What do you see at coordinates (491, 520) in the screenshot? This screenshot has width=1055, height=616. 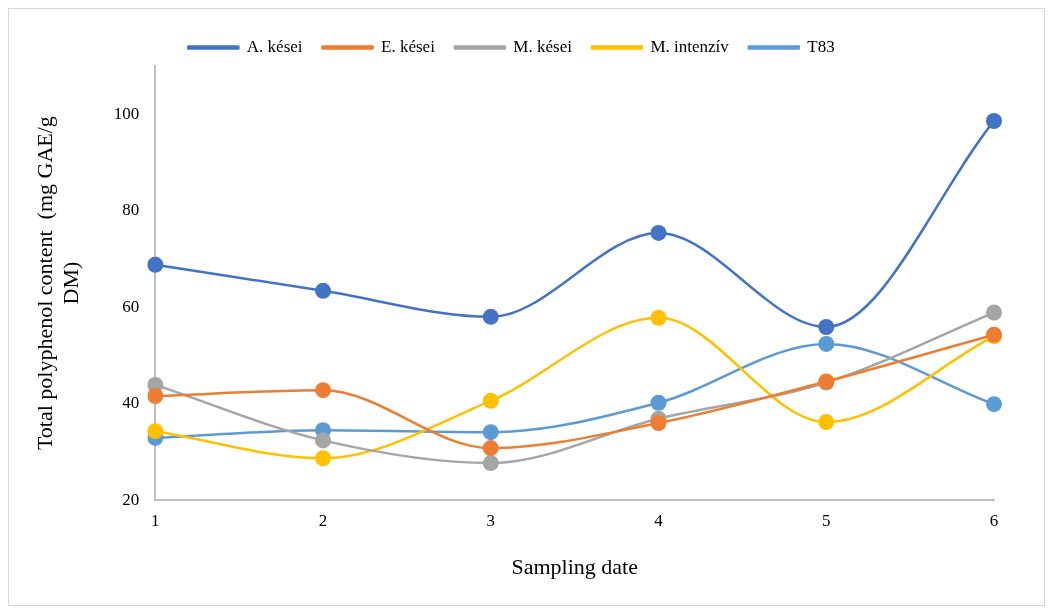 I see `x-tick-label: 3` at bounding box center [491, 520].